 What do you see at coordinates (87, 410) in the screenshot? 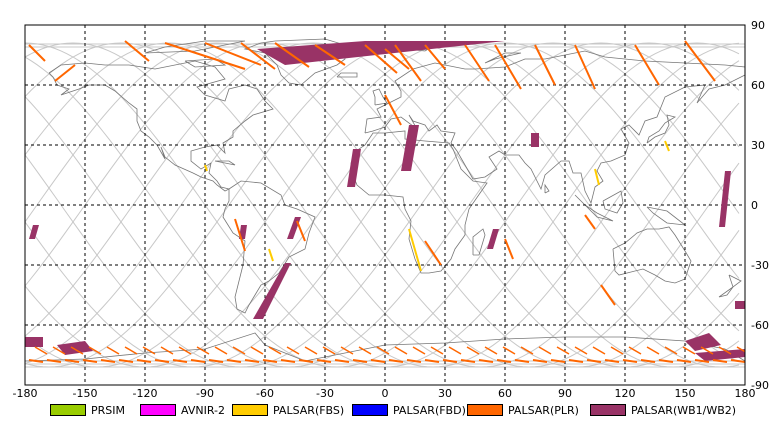
I see `legend-item: PRSIM` at bounding box center [87, 410].